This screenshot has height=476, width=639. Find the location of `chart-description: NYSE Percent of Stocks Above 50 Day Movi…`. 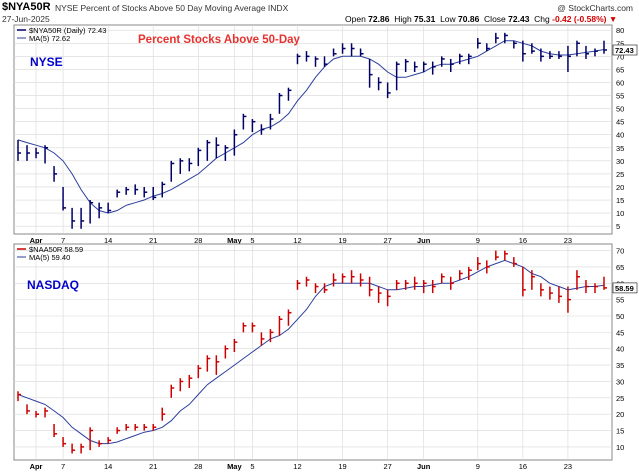

chart-description: NYSE Percent of Stocks Above 50 Day Movi… is located at coordinates (172, 8).